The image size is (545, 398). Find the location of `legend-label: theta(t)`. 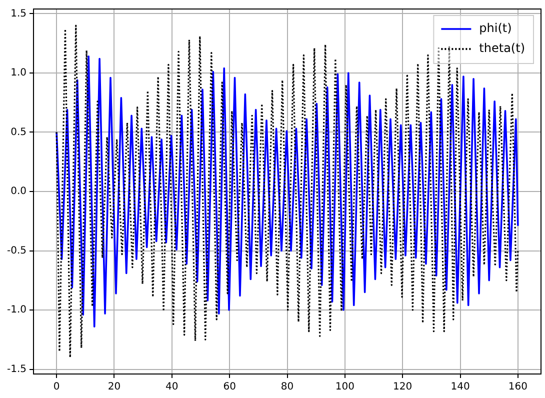

legend-label: theta(t) is located at coordinates (502, 48).